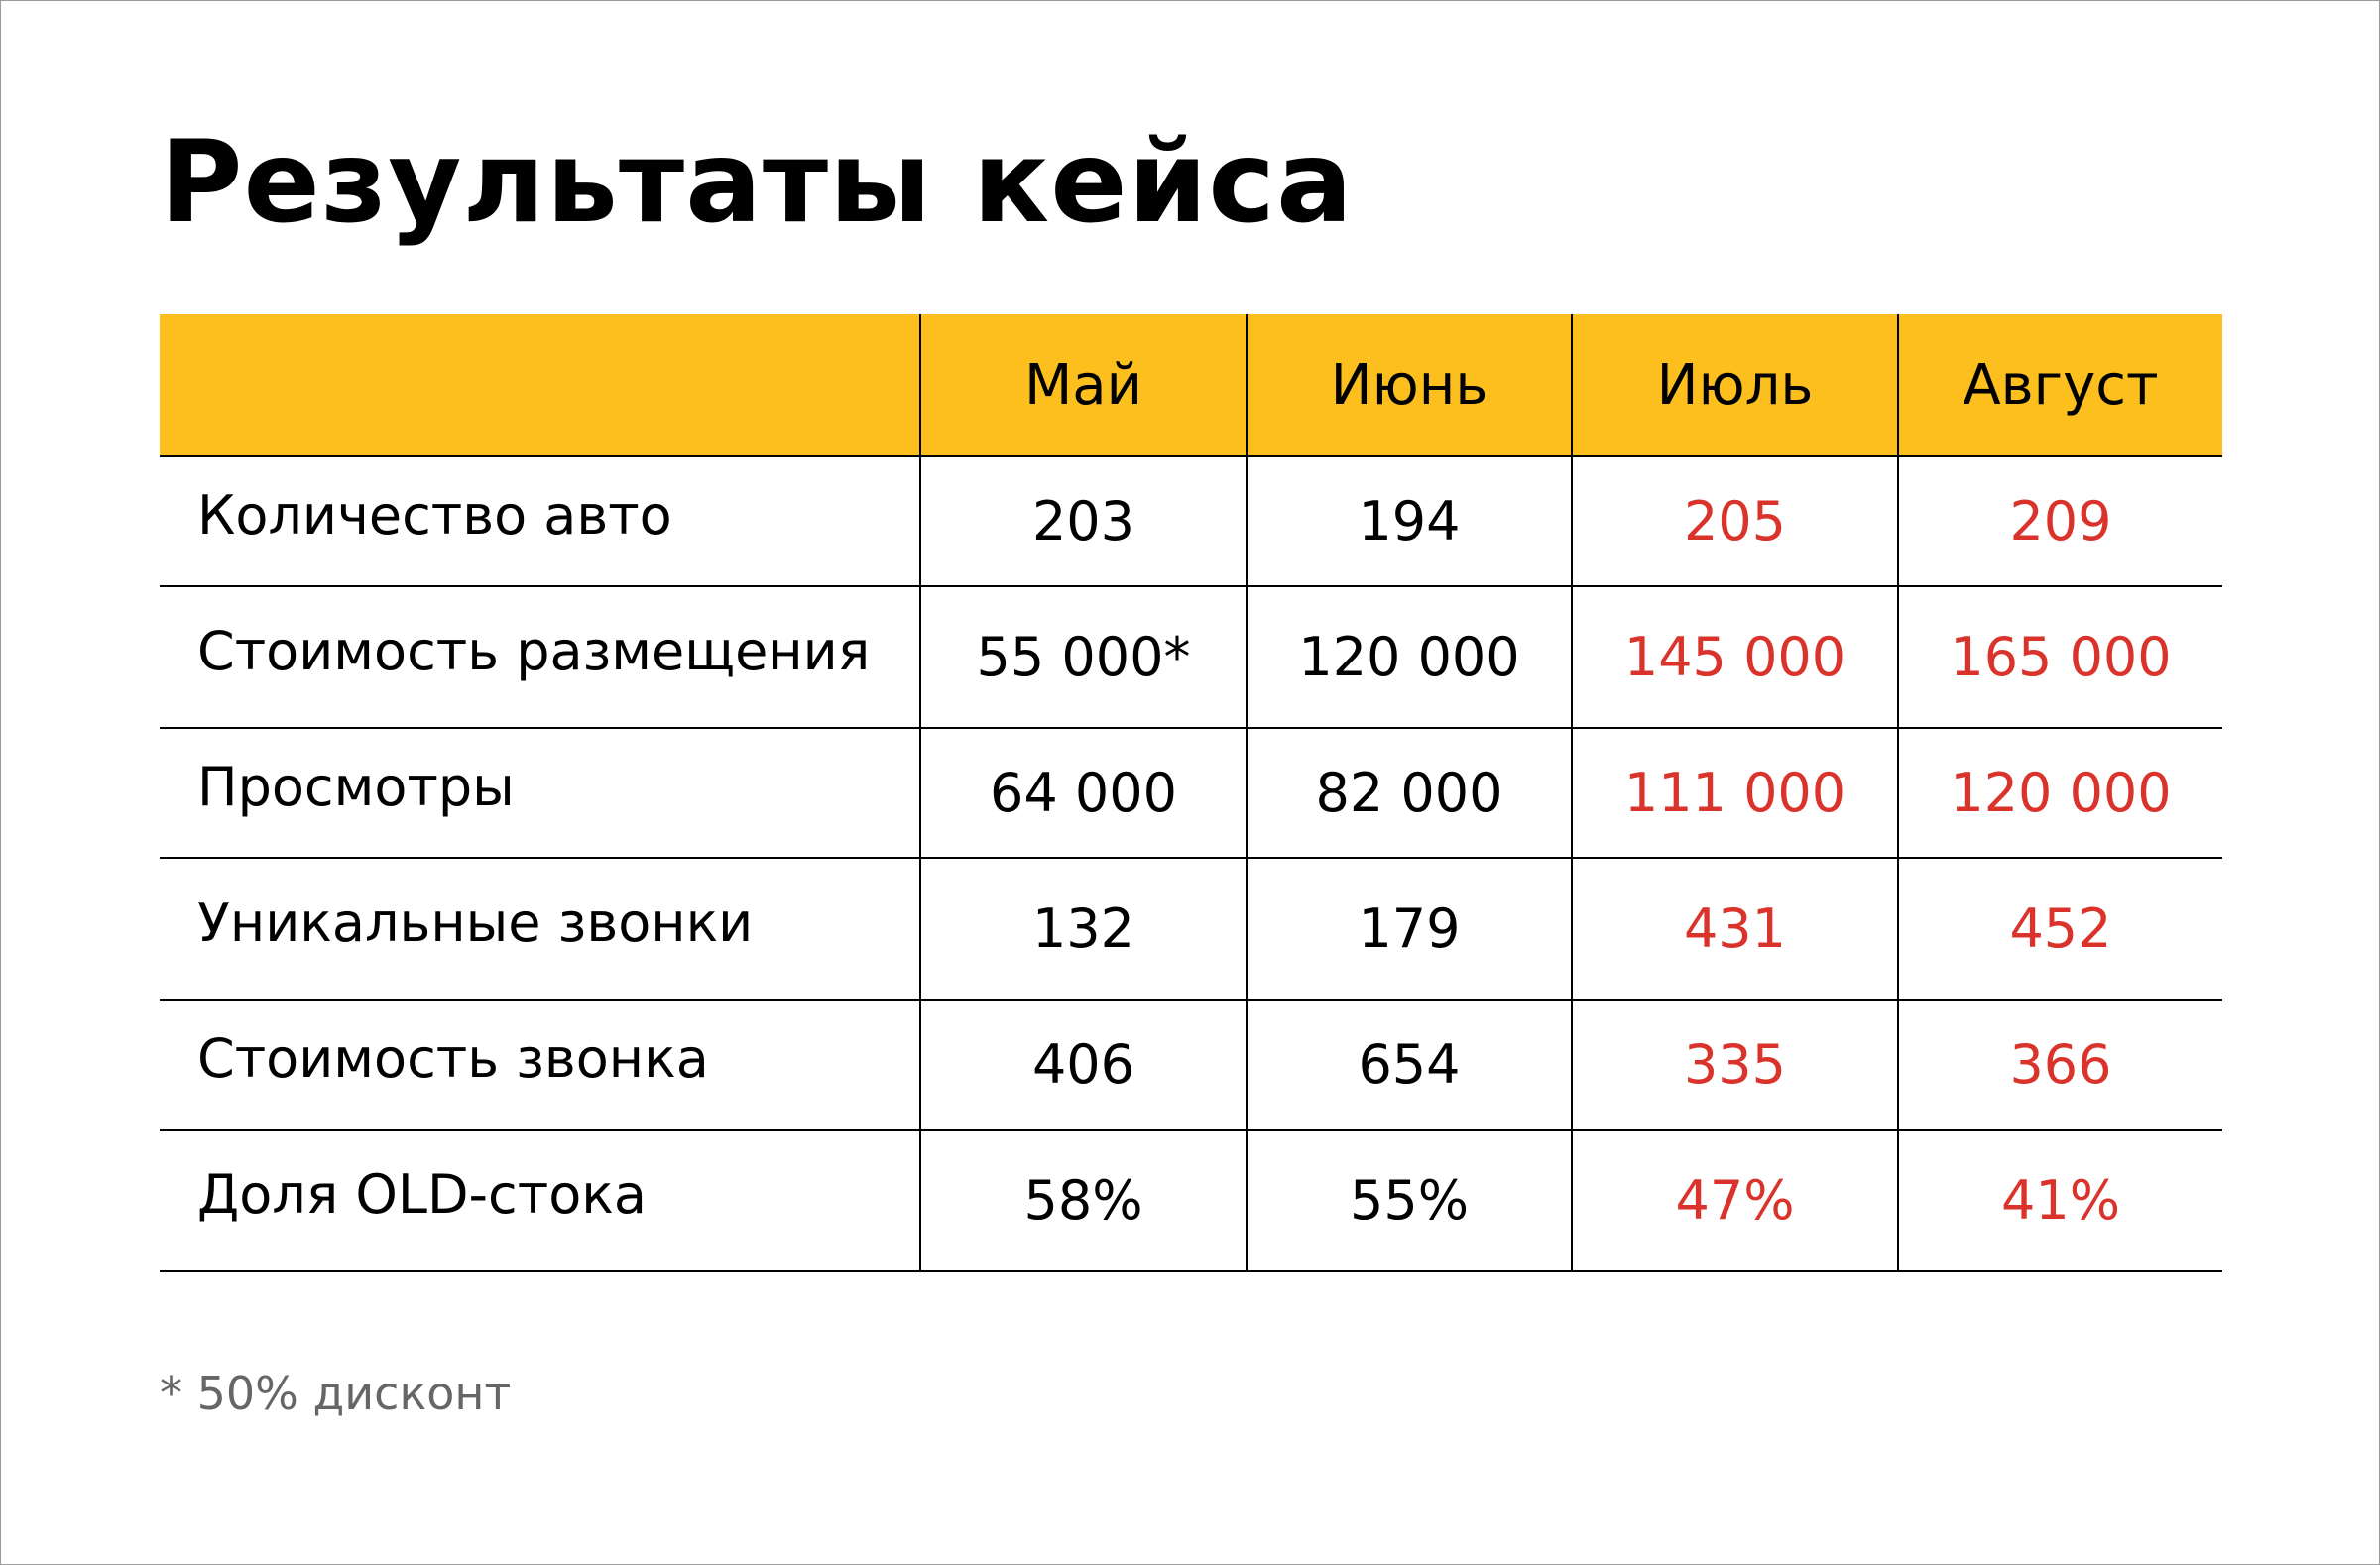 The height and width of the screenshot is (1565, 2380). Describe the element at coordinates (757, 182) in the screenshot. I see `page-title: Результаты кейса` at that location.